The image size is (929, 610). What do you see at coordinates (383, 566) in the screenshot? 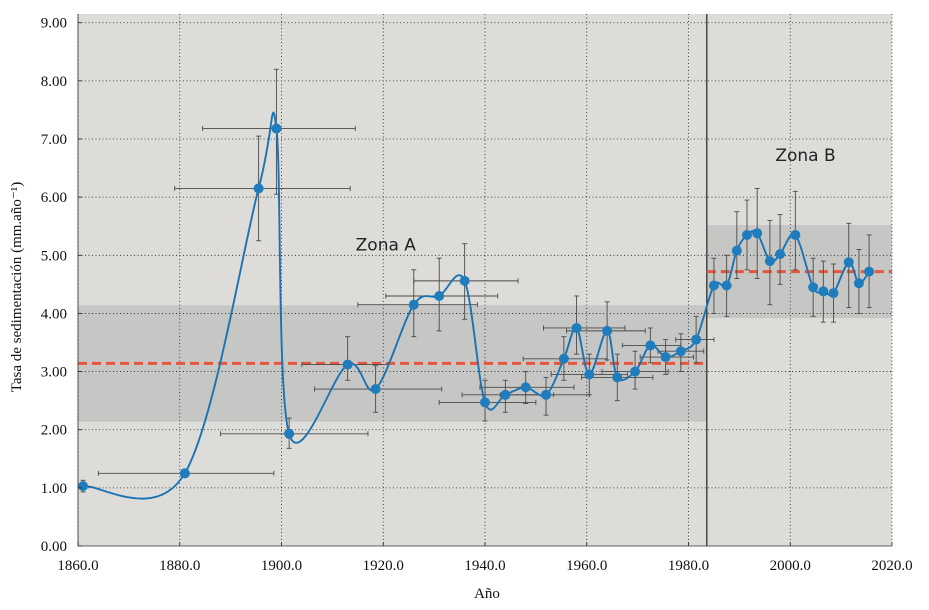
I see `x-tick-label: 1920.0` at bounding box center [383, 566].